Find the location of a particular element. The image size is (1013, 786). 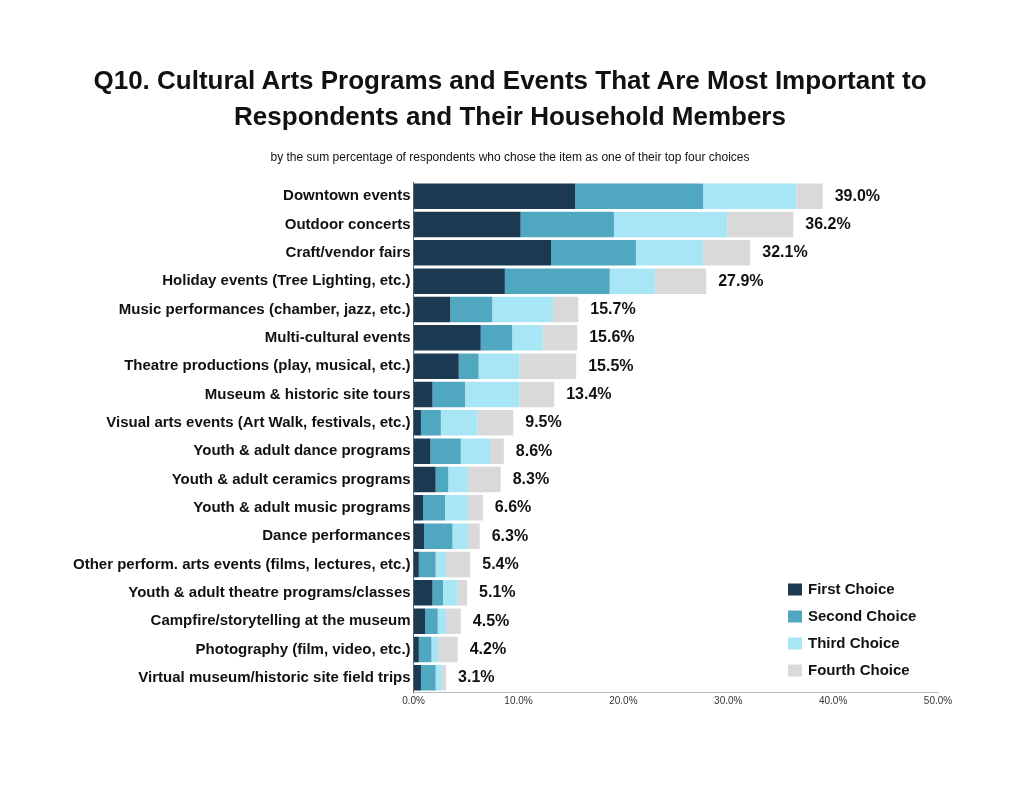

legend-label: Second Choice is located at coordinates (862, 615).